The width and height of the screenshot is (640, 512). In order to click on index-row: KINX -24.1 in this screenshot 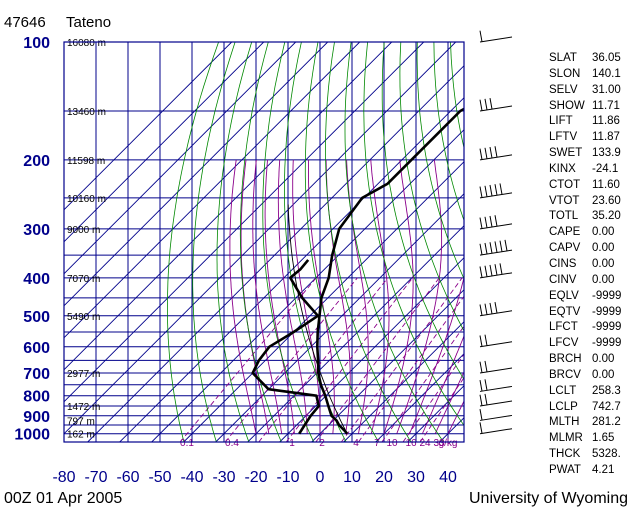, I will do `click(593, 170)`.